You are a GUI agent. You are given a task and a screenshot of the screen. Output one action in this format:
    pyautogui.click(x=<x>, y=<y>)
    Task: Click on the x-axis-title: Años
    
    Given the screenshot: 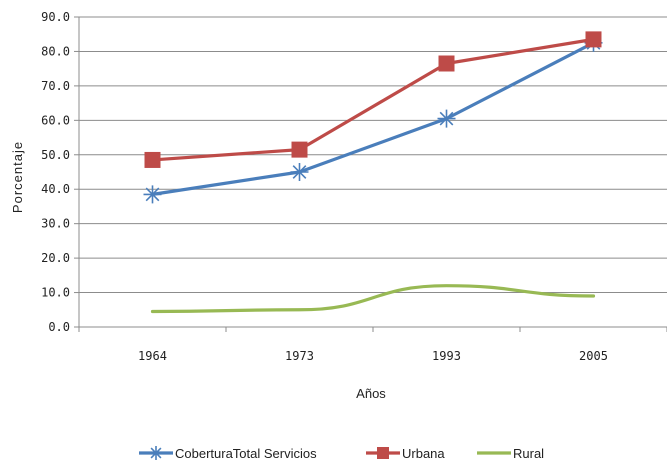 What is the action you would take?
    pyautogui.click(x=371, y=393)
    